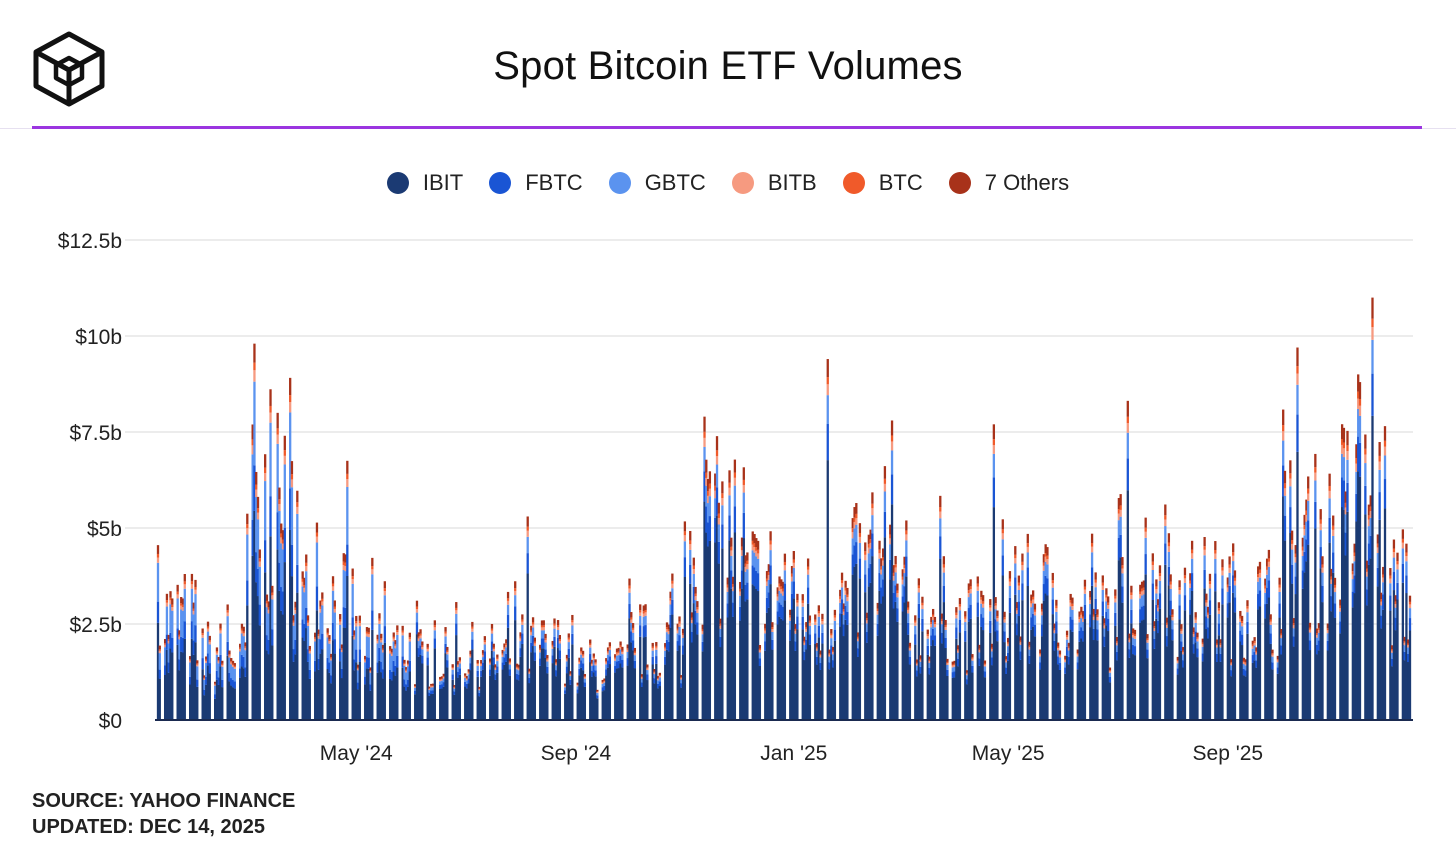 This screenshot has width=1456, height=849. Describe the element at coordinates (619, 183) in the screenshot. I see `legend-swatch-gbtc` at that location.